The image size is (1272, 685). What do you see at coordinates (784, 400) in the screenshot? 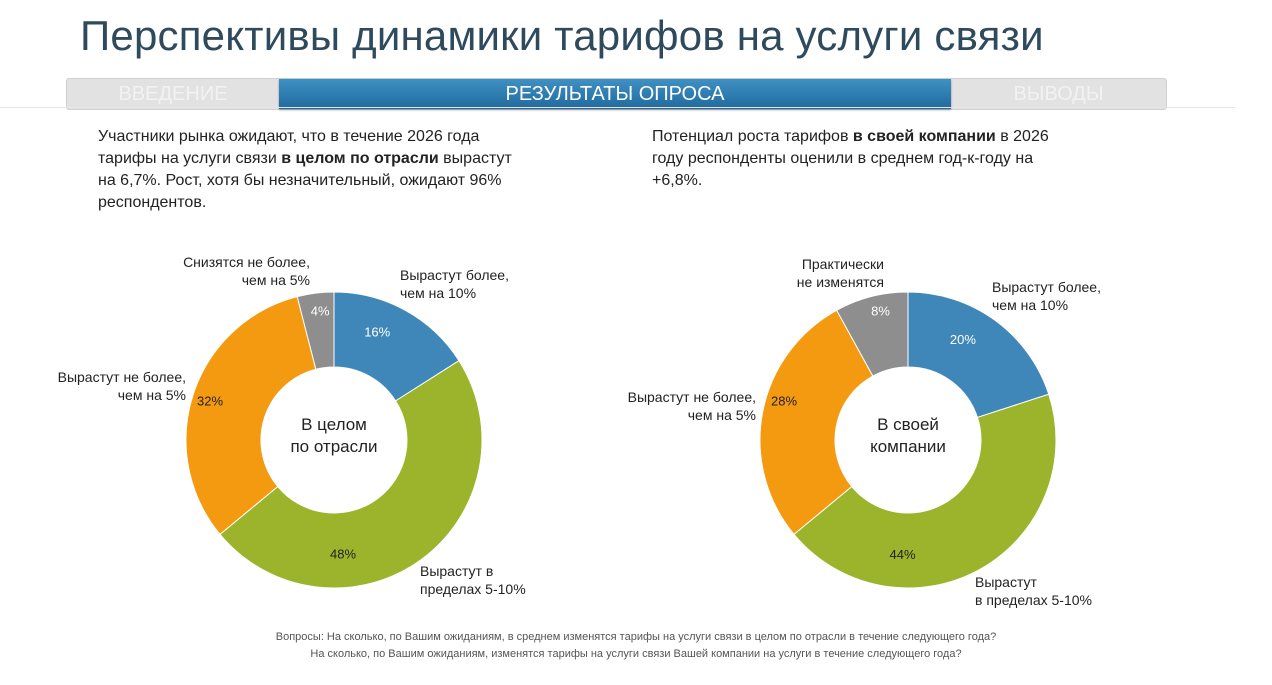
I see `chart-2-value-label-3: 28%` at bounding box center [784, 400].